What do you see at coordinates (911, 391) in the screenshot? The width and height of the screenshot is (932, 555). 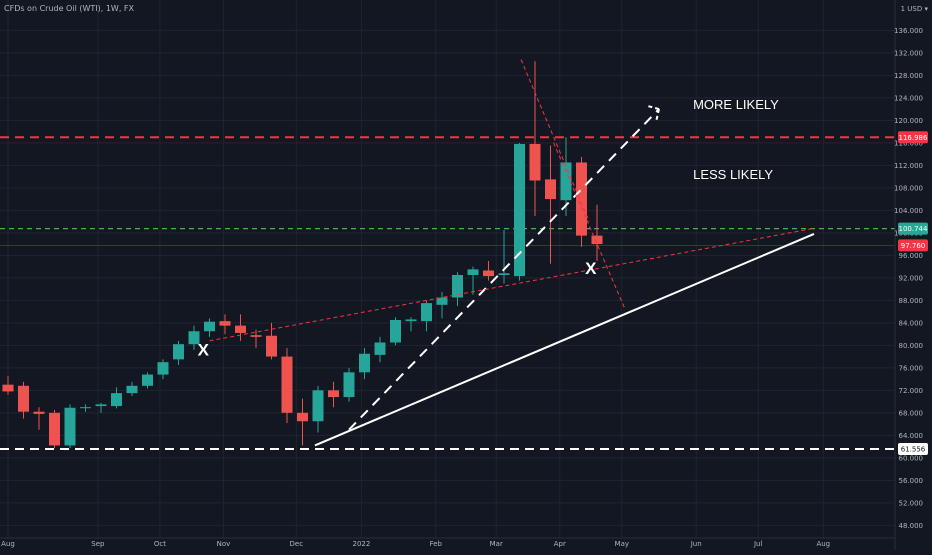 I see `price-tick-label: 72.000` at bounding box center [911, 391].